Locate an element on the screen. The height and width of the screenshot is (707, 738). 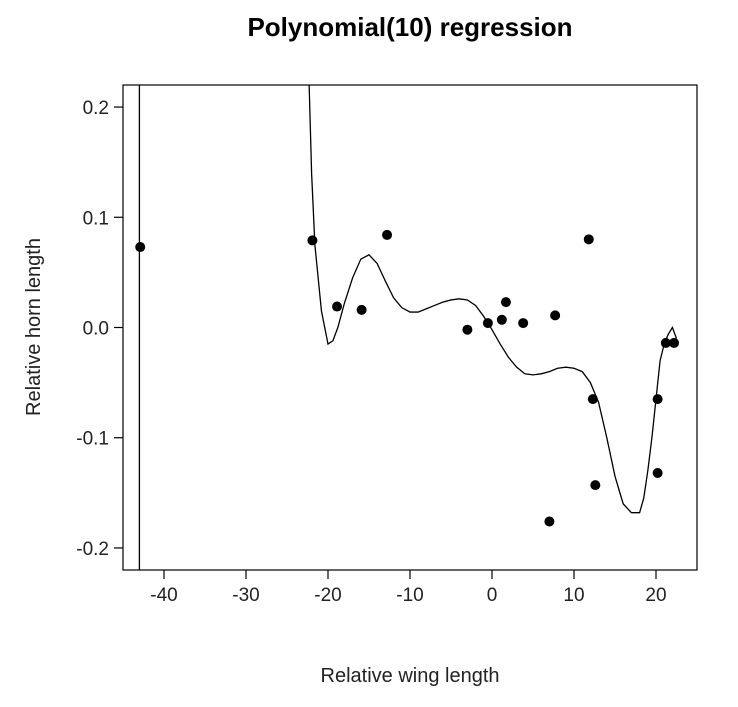
x-tick-label: 10 is located at coordinates (573, 595).